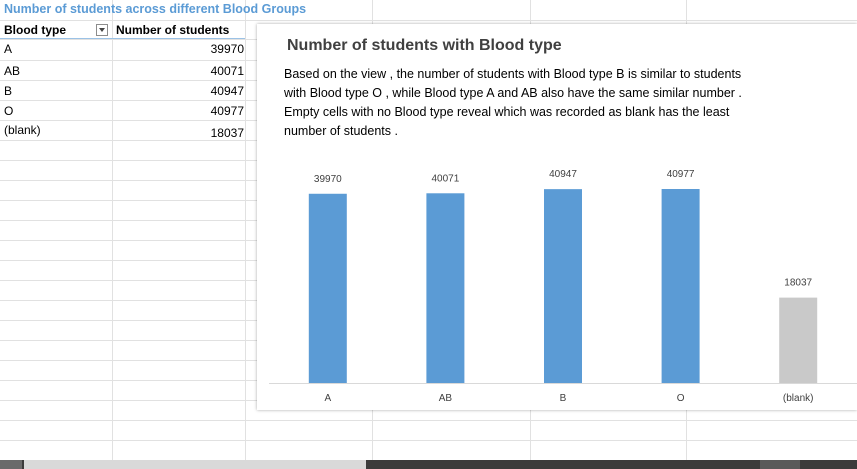  Describe the element at coordinates (681, 398) in the screenshot. I see `x-tick-label: O` at that location.